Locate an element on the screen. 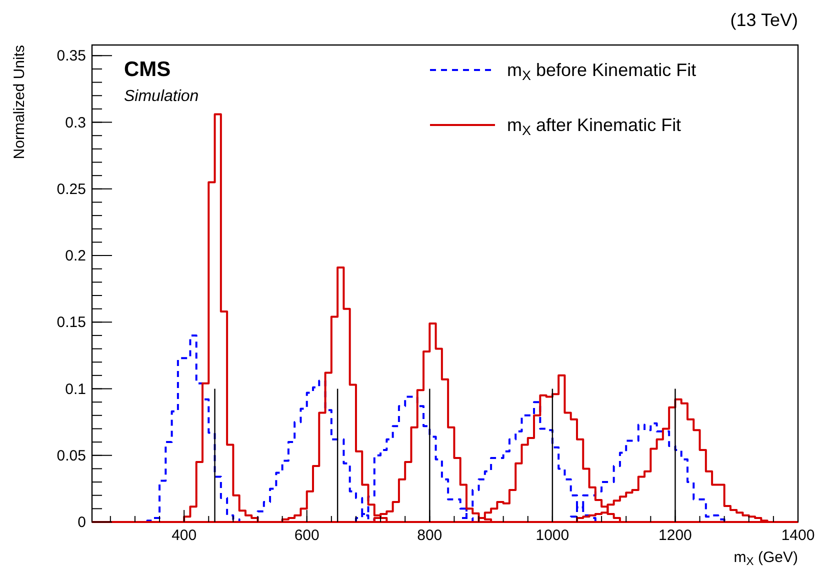 Image resolution: width=823 pixels, height=574 pixels. text: (13 TeV) is located at coordinates (764, 20).